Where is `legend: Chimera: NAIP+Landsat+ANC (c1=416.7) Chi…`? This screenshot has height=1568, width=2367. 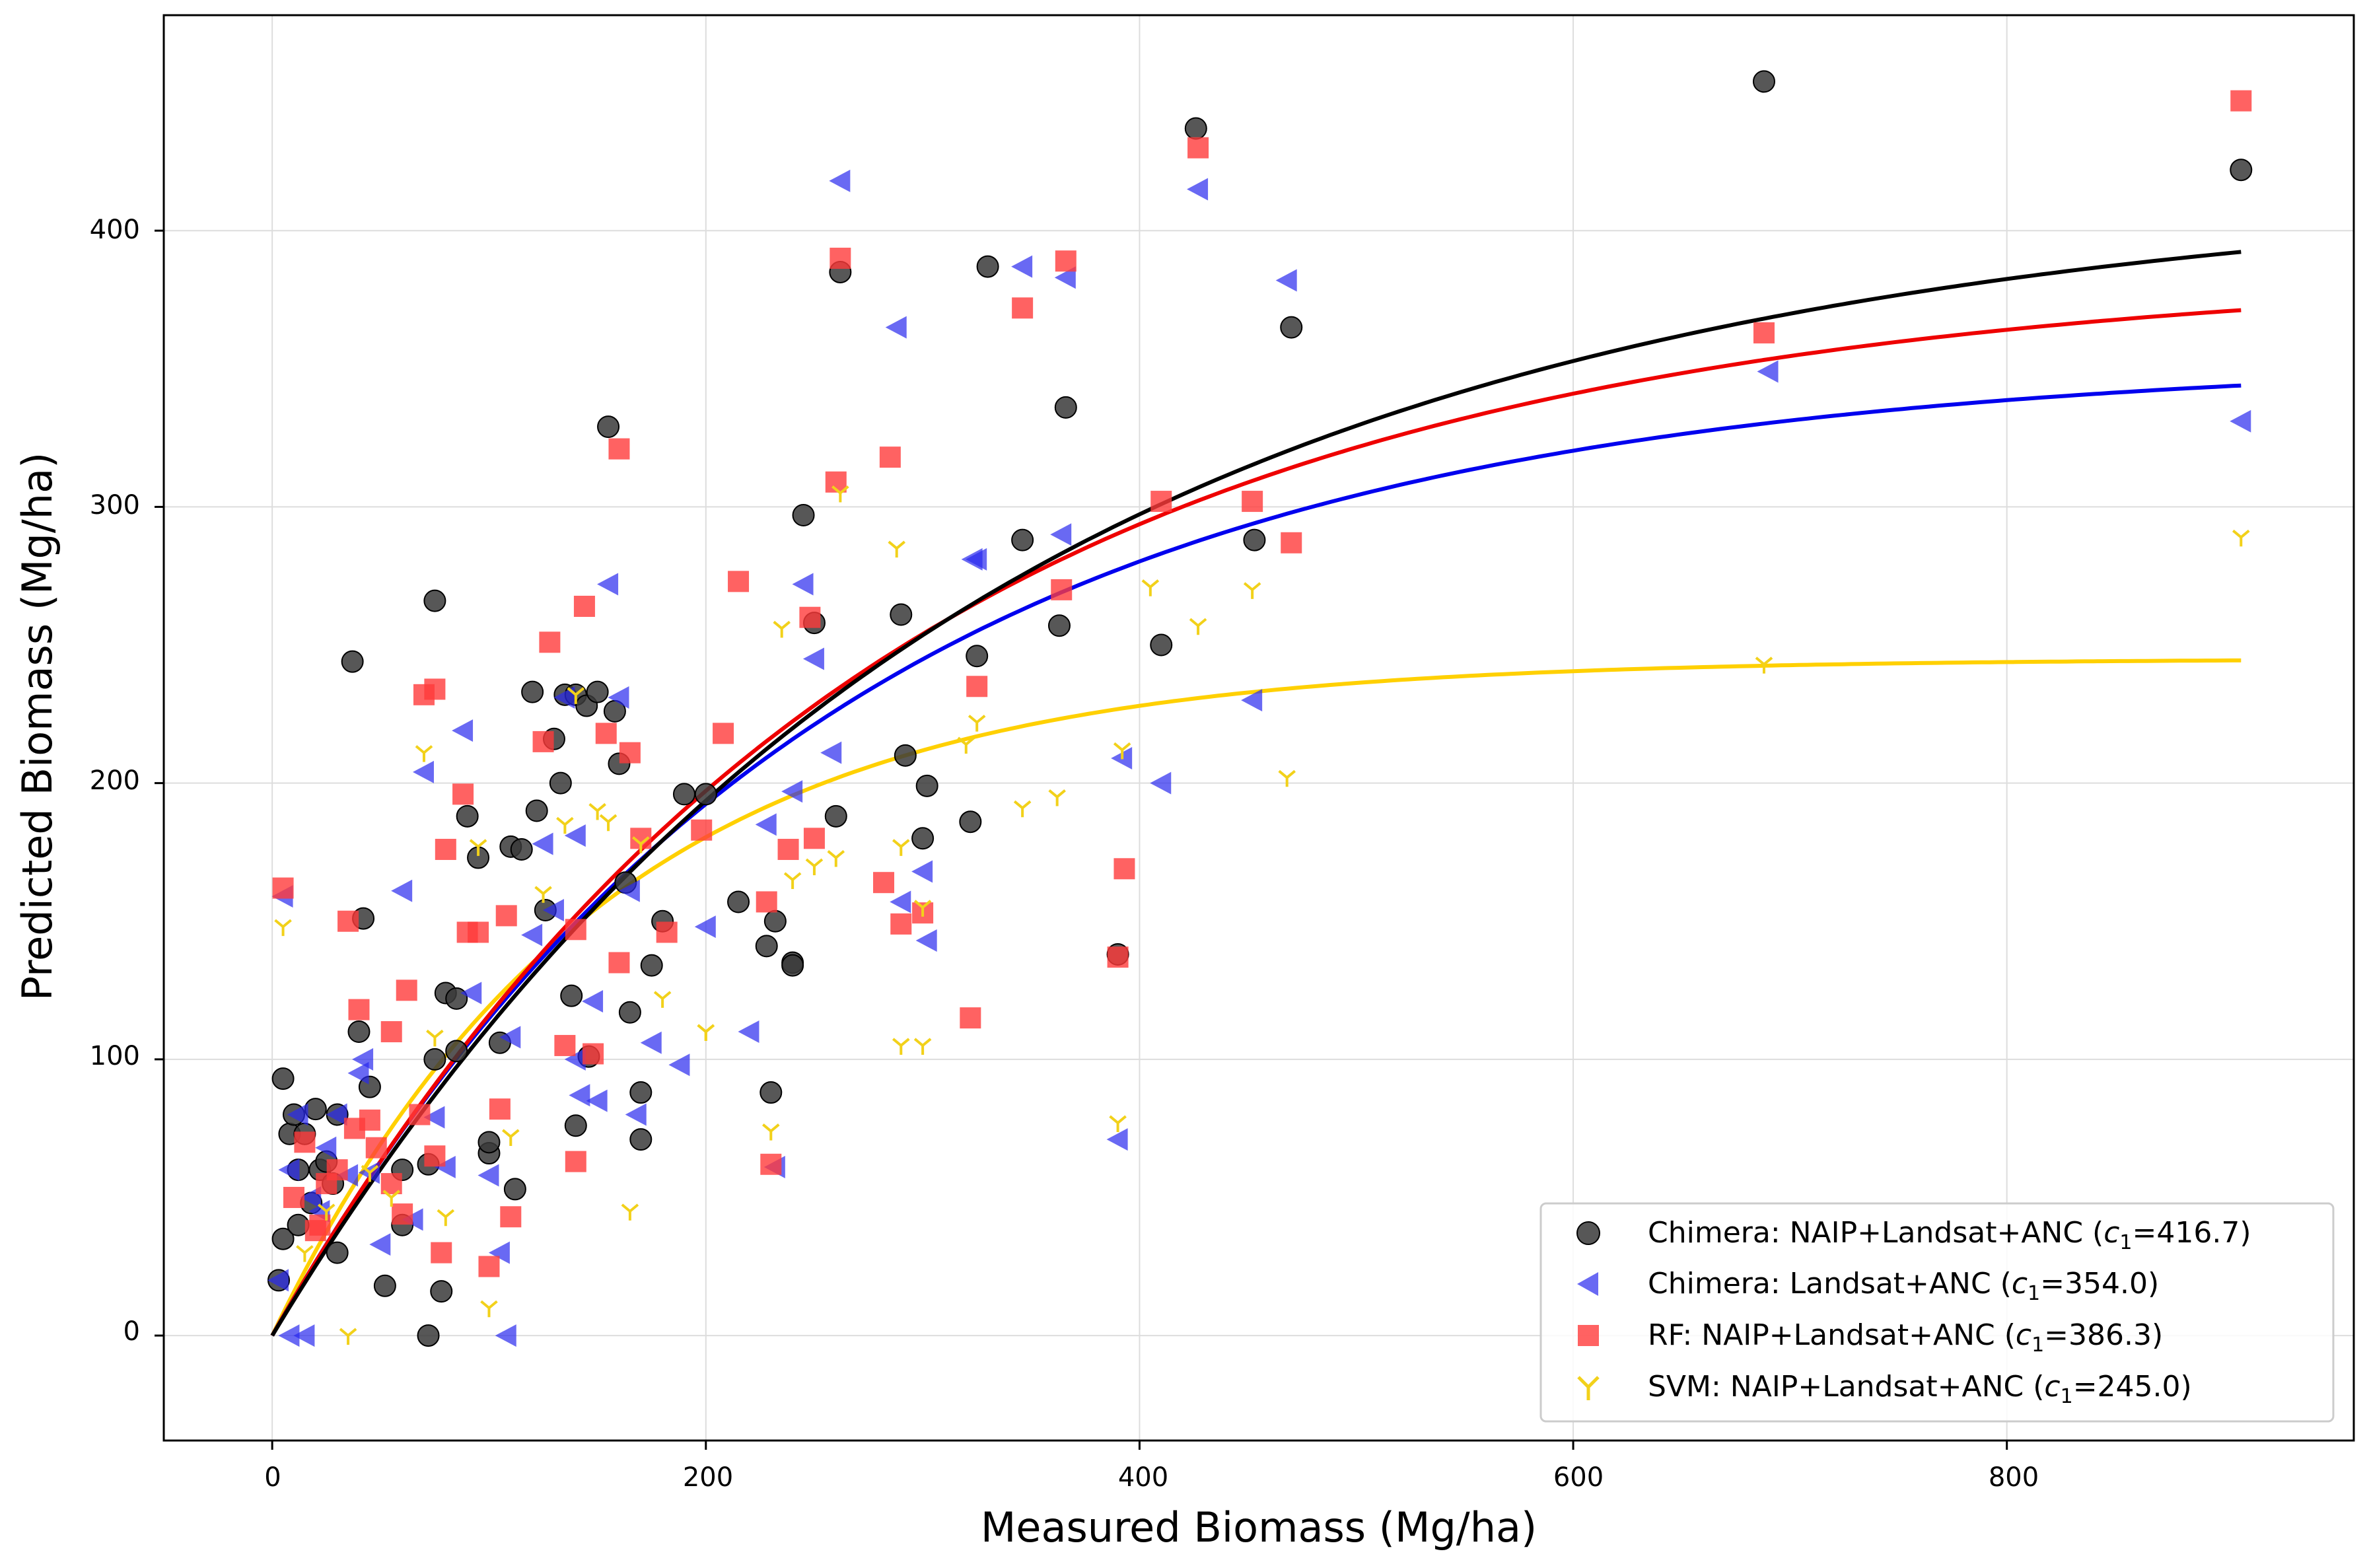
legend: Chimera: NAIP+Landsat+ANC (c1=416.7) Chi… is located at coordinates (1937, 1312).